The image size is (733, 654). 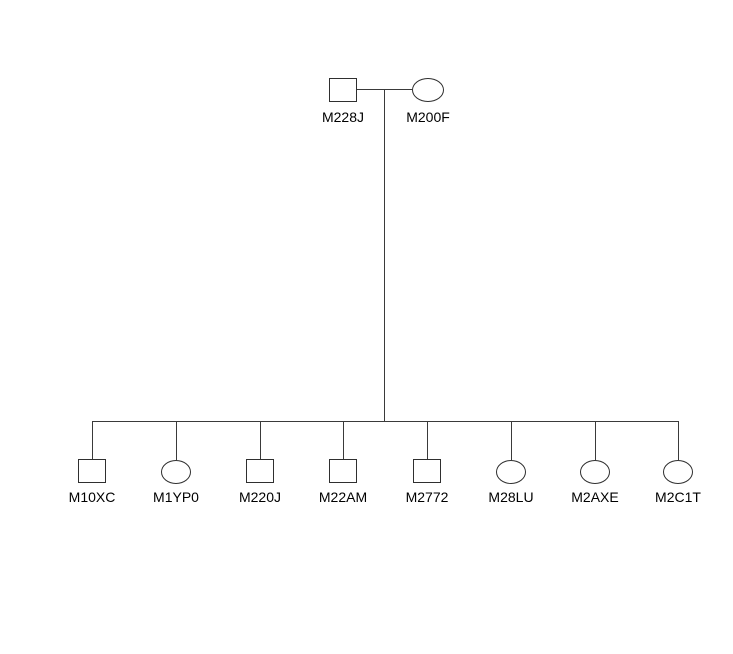 What do you see at coordinates (385, 255) in the screenshot?
I see `descent-line` at bounding box center [385, 255].